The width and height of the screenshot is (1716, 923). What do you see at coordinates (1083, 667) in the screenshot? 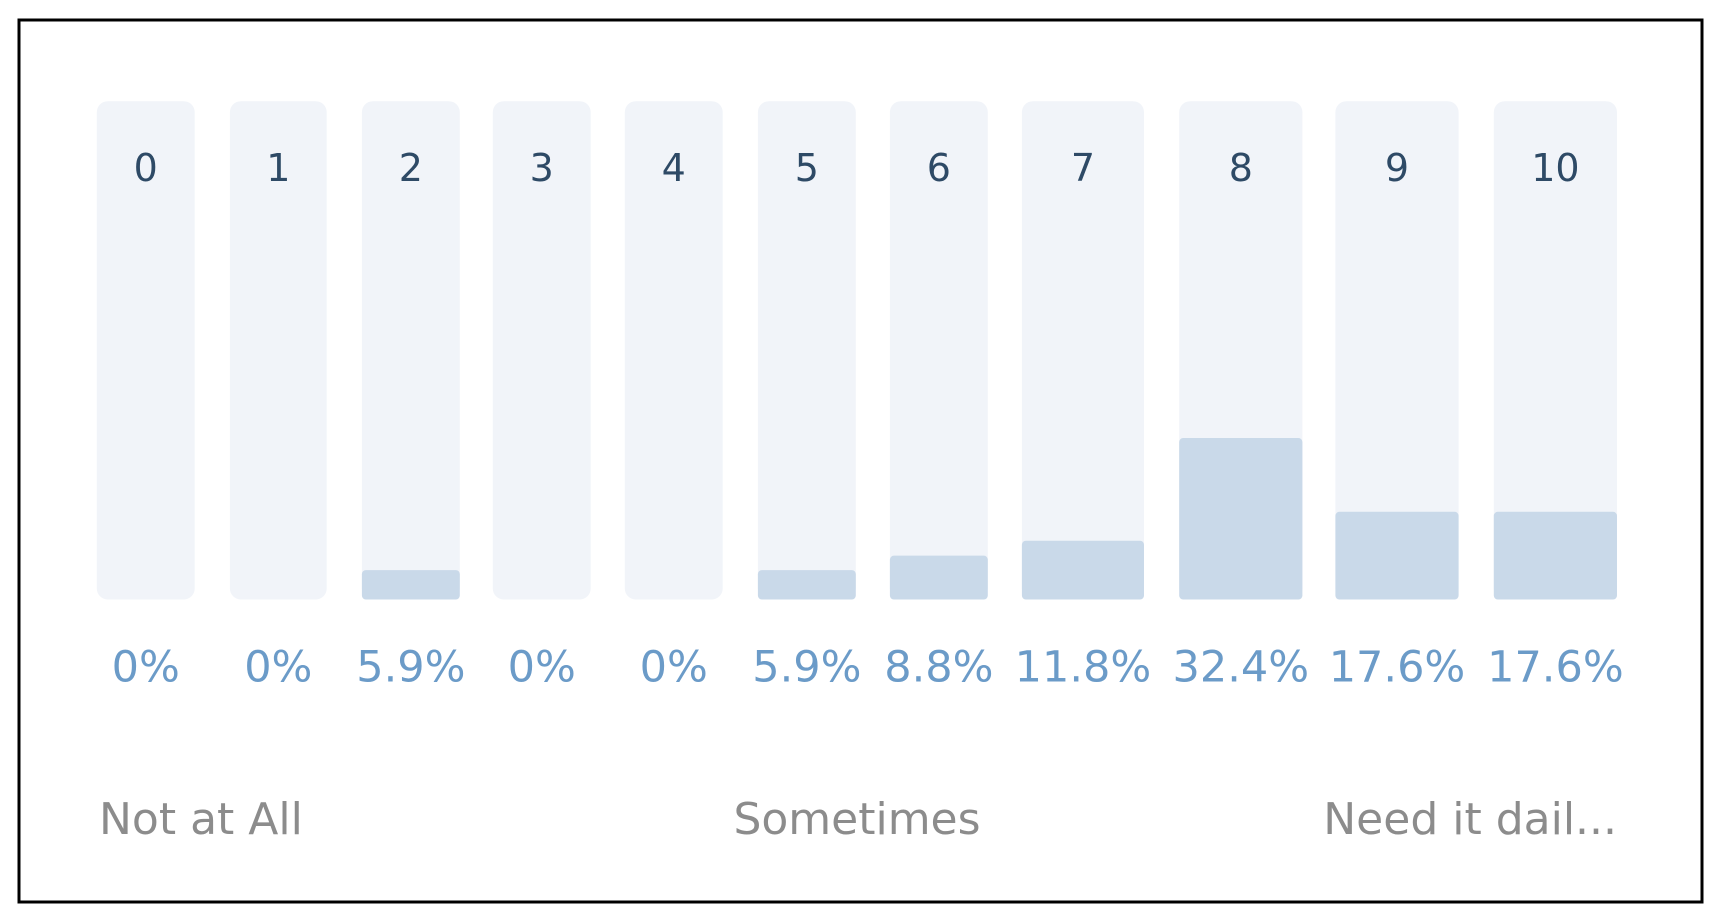
I see `value-label: 11.8%` at bounding box center [1083, 667].